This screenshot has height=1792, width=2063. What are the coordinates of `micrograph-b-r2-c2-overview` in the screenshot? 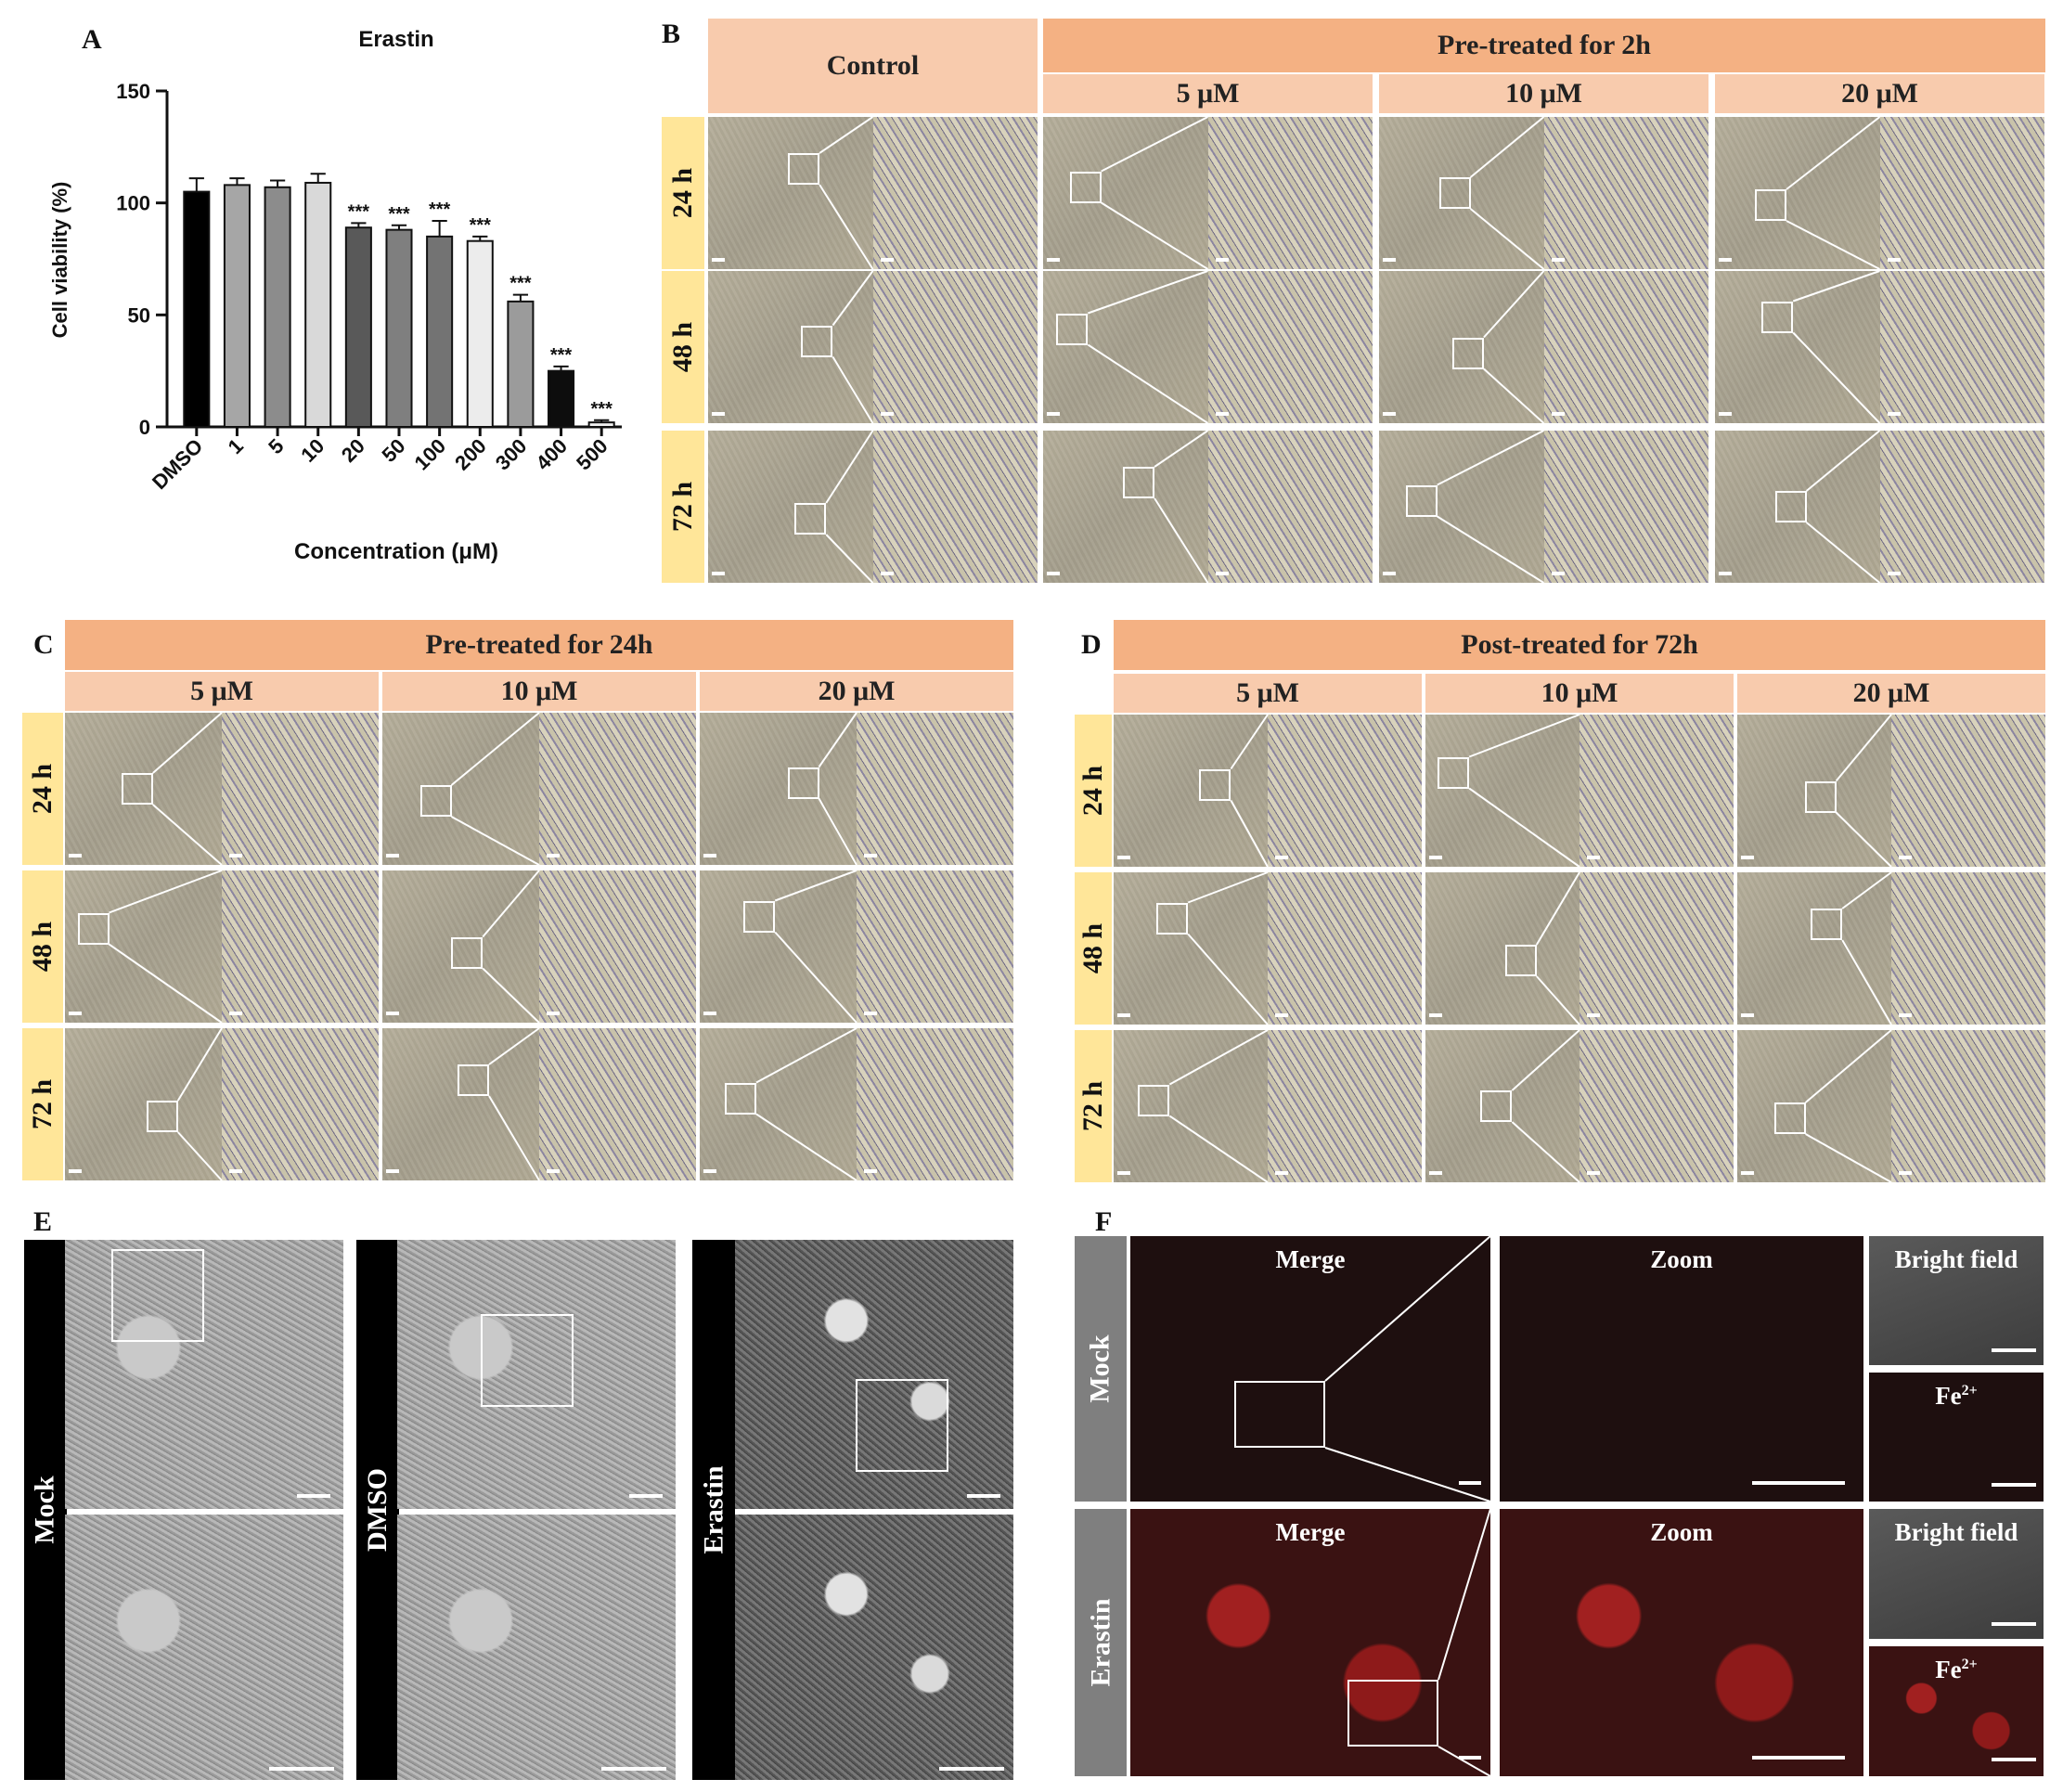 It's located at (1461, 507).